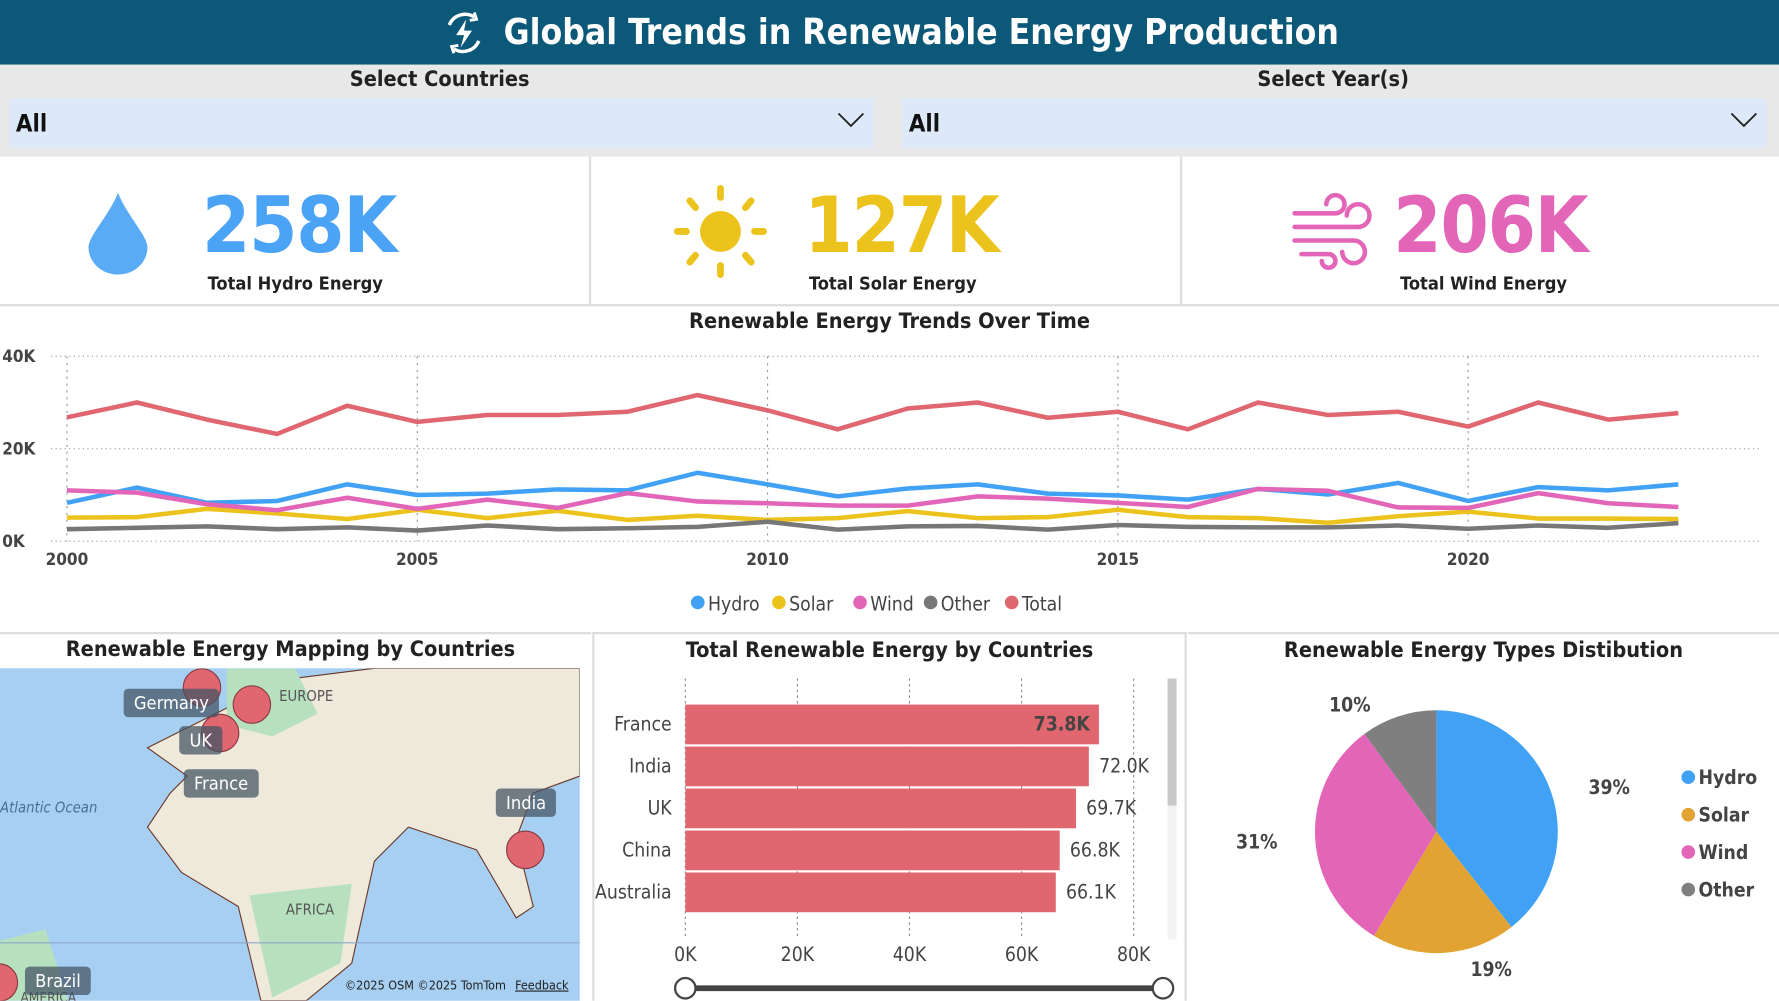 The width and height of the screenshot is (1779, 1001). What do you see at coordinates (650, 766) in the screenshot?
I see `bar-category-label: India` at bounding box center [650, 766].